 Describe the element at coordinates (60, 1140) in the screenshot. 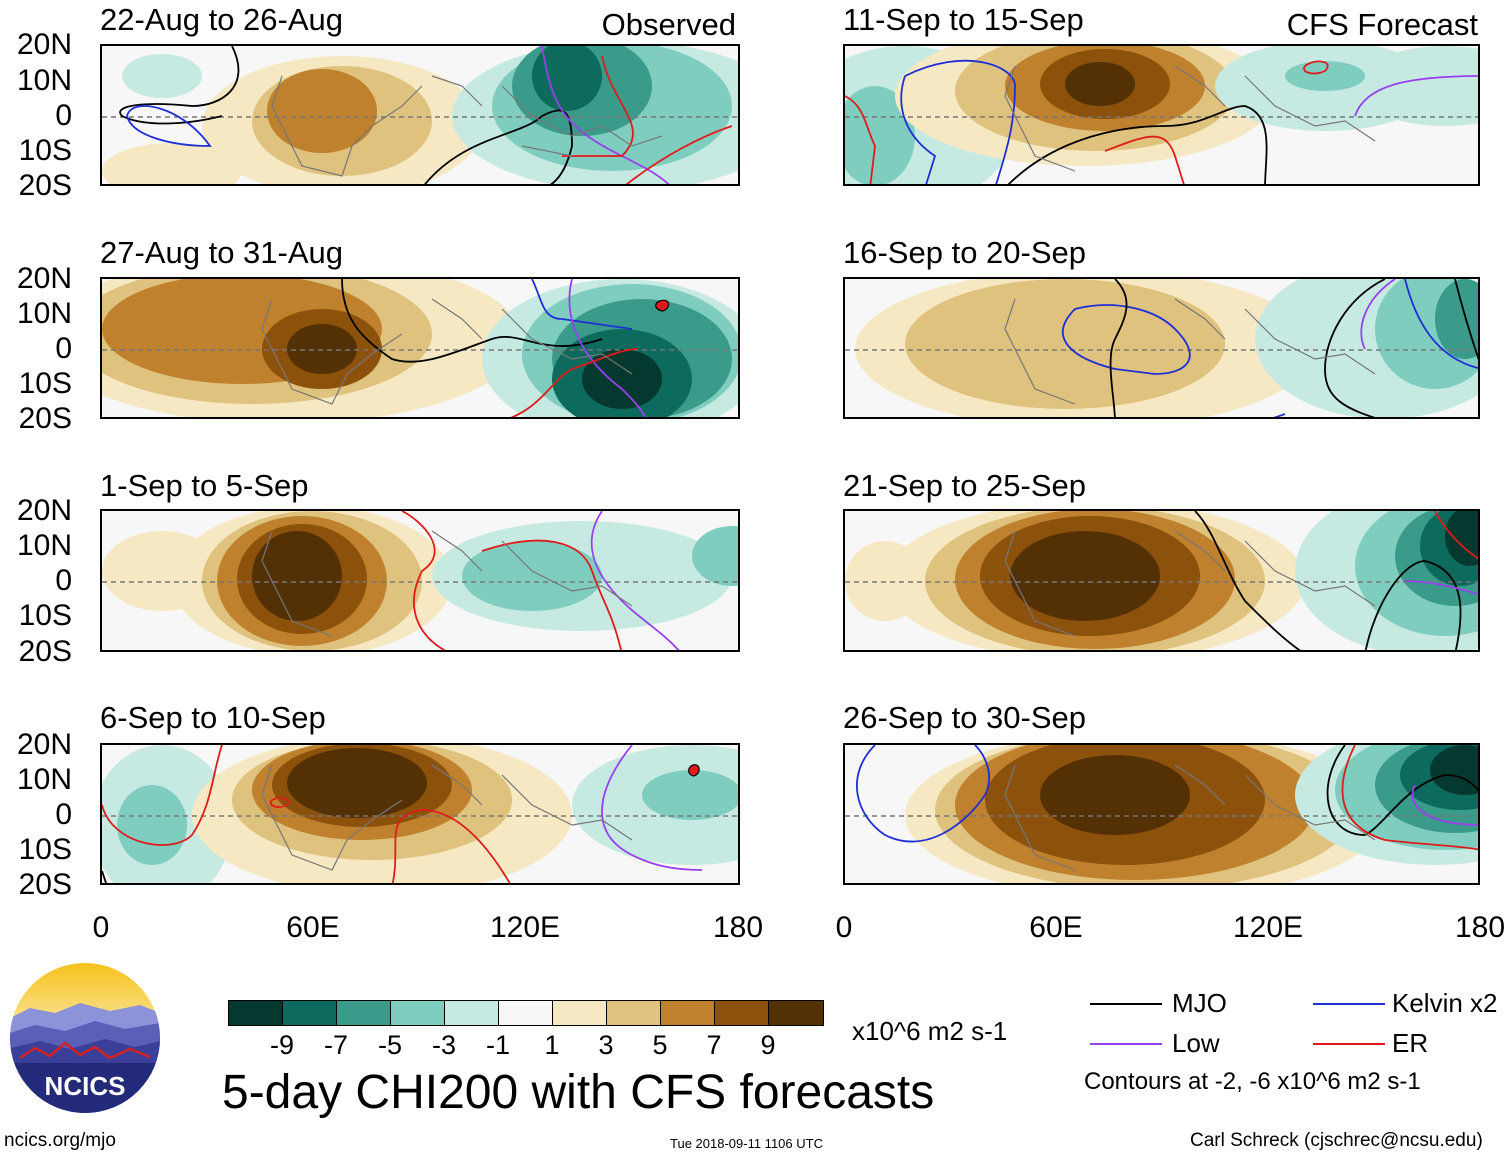

I see `site-url: ncics.org/mjo` at that location.